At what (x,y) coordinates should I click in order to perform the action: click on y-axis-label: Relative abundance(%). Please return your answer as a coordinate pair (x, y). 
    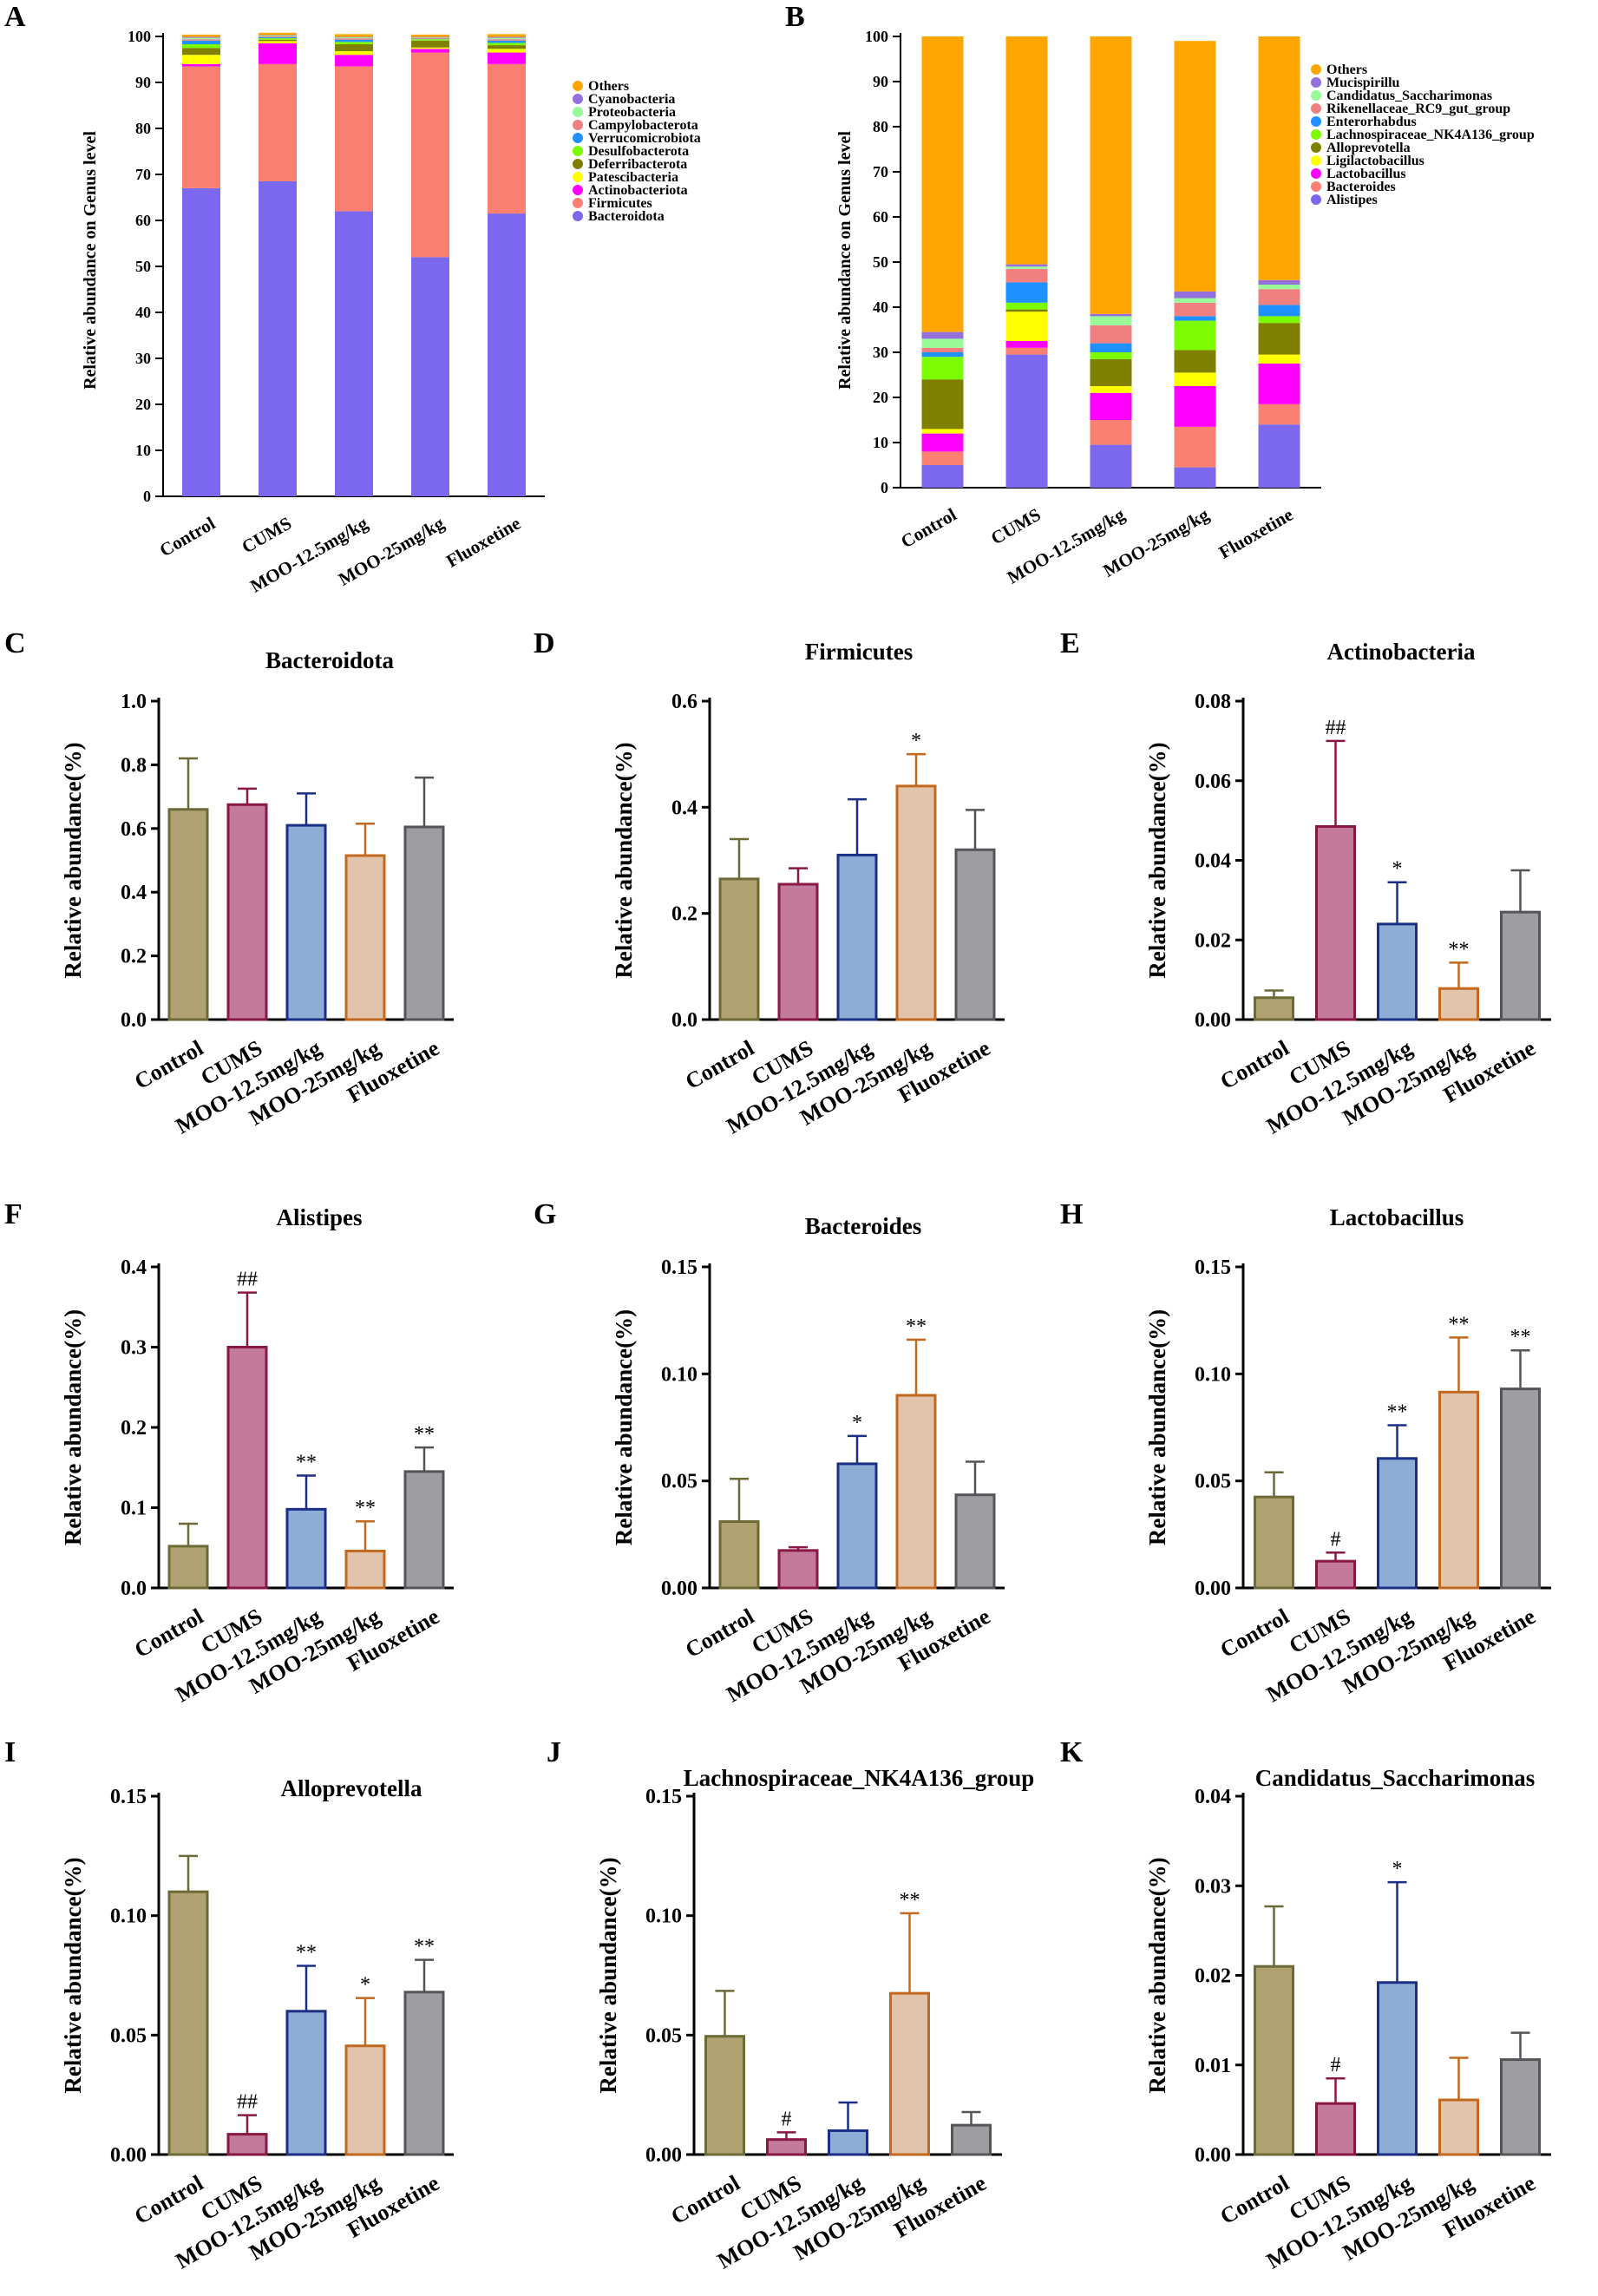
    Looking at the image, I should click on (1157, 860).